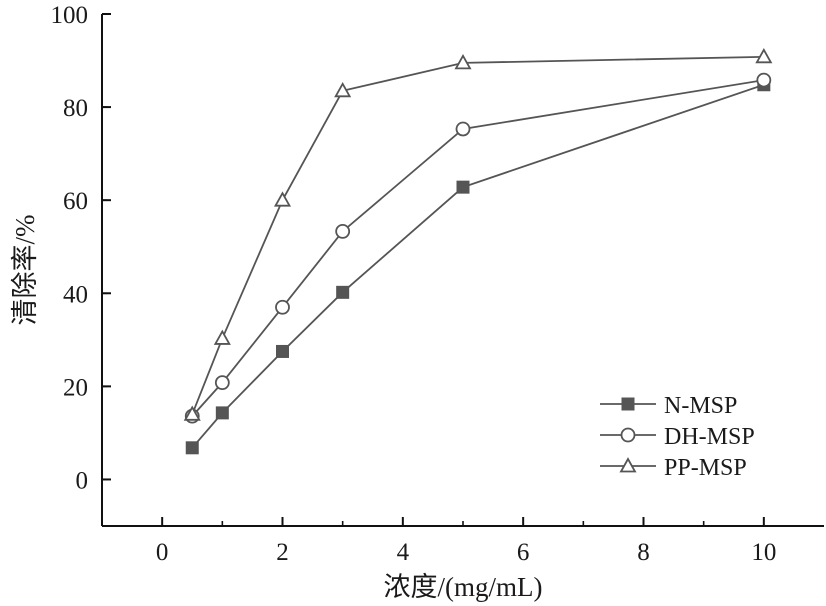  I want to click on y-tick-label: 20, so click(75, 387).